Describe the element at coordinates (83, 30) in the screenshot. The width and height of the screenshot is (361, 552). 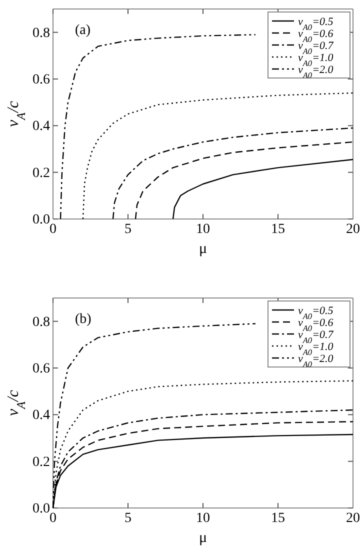
I see `annotation: (a)` at that location.